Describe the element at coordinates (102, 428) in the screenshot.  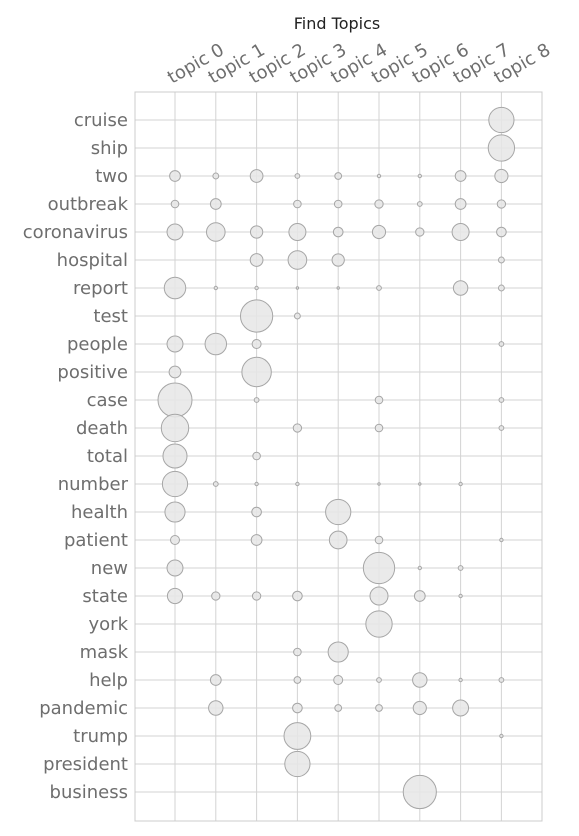
I see `y-tick-label: death` at that location.